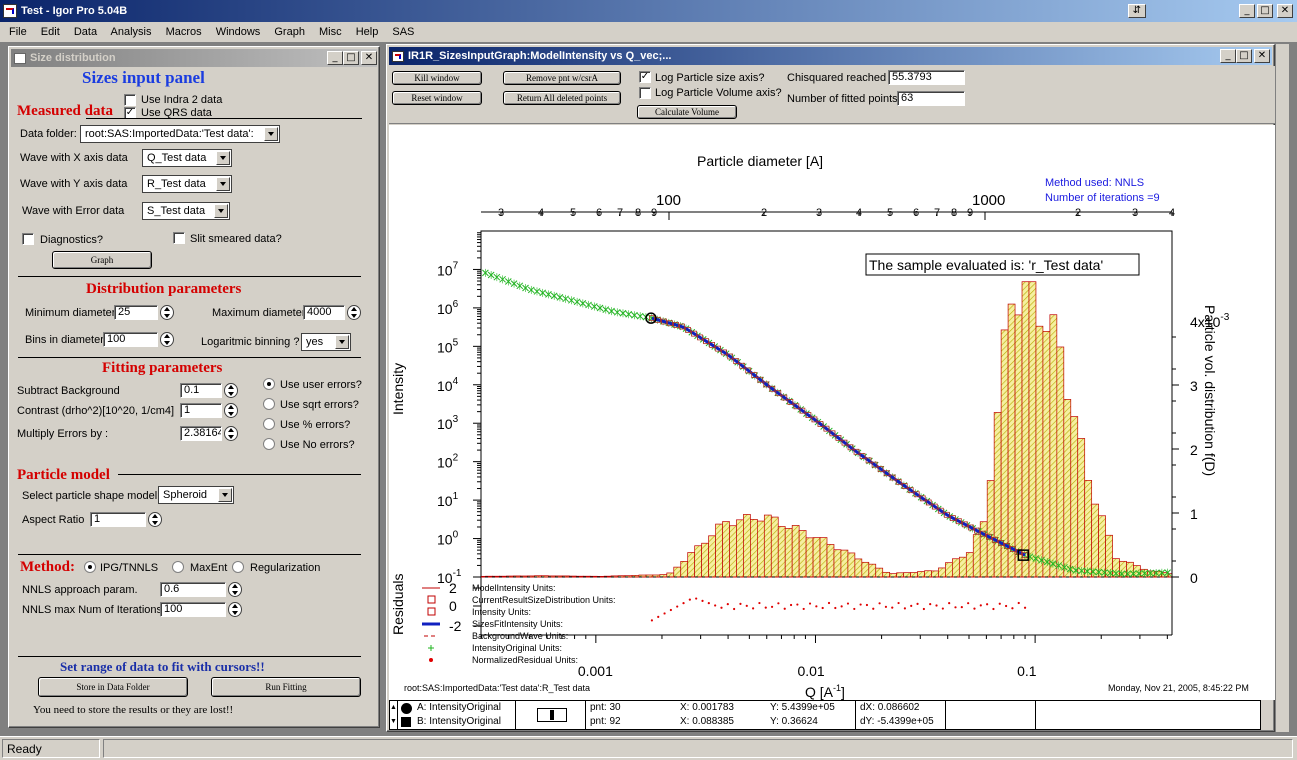  I want to click on panel-maximize-button: □, so click(351, 58).